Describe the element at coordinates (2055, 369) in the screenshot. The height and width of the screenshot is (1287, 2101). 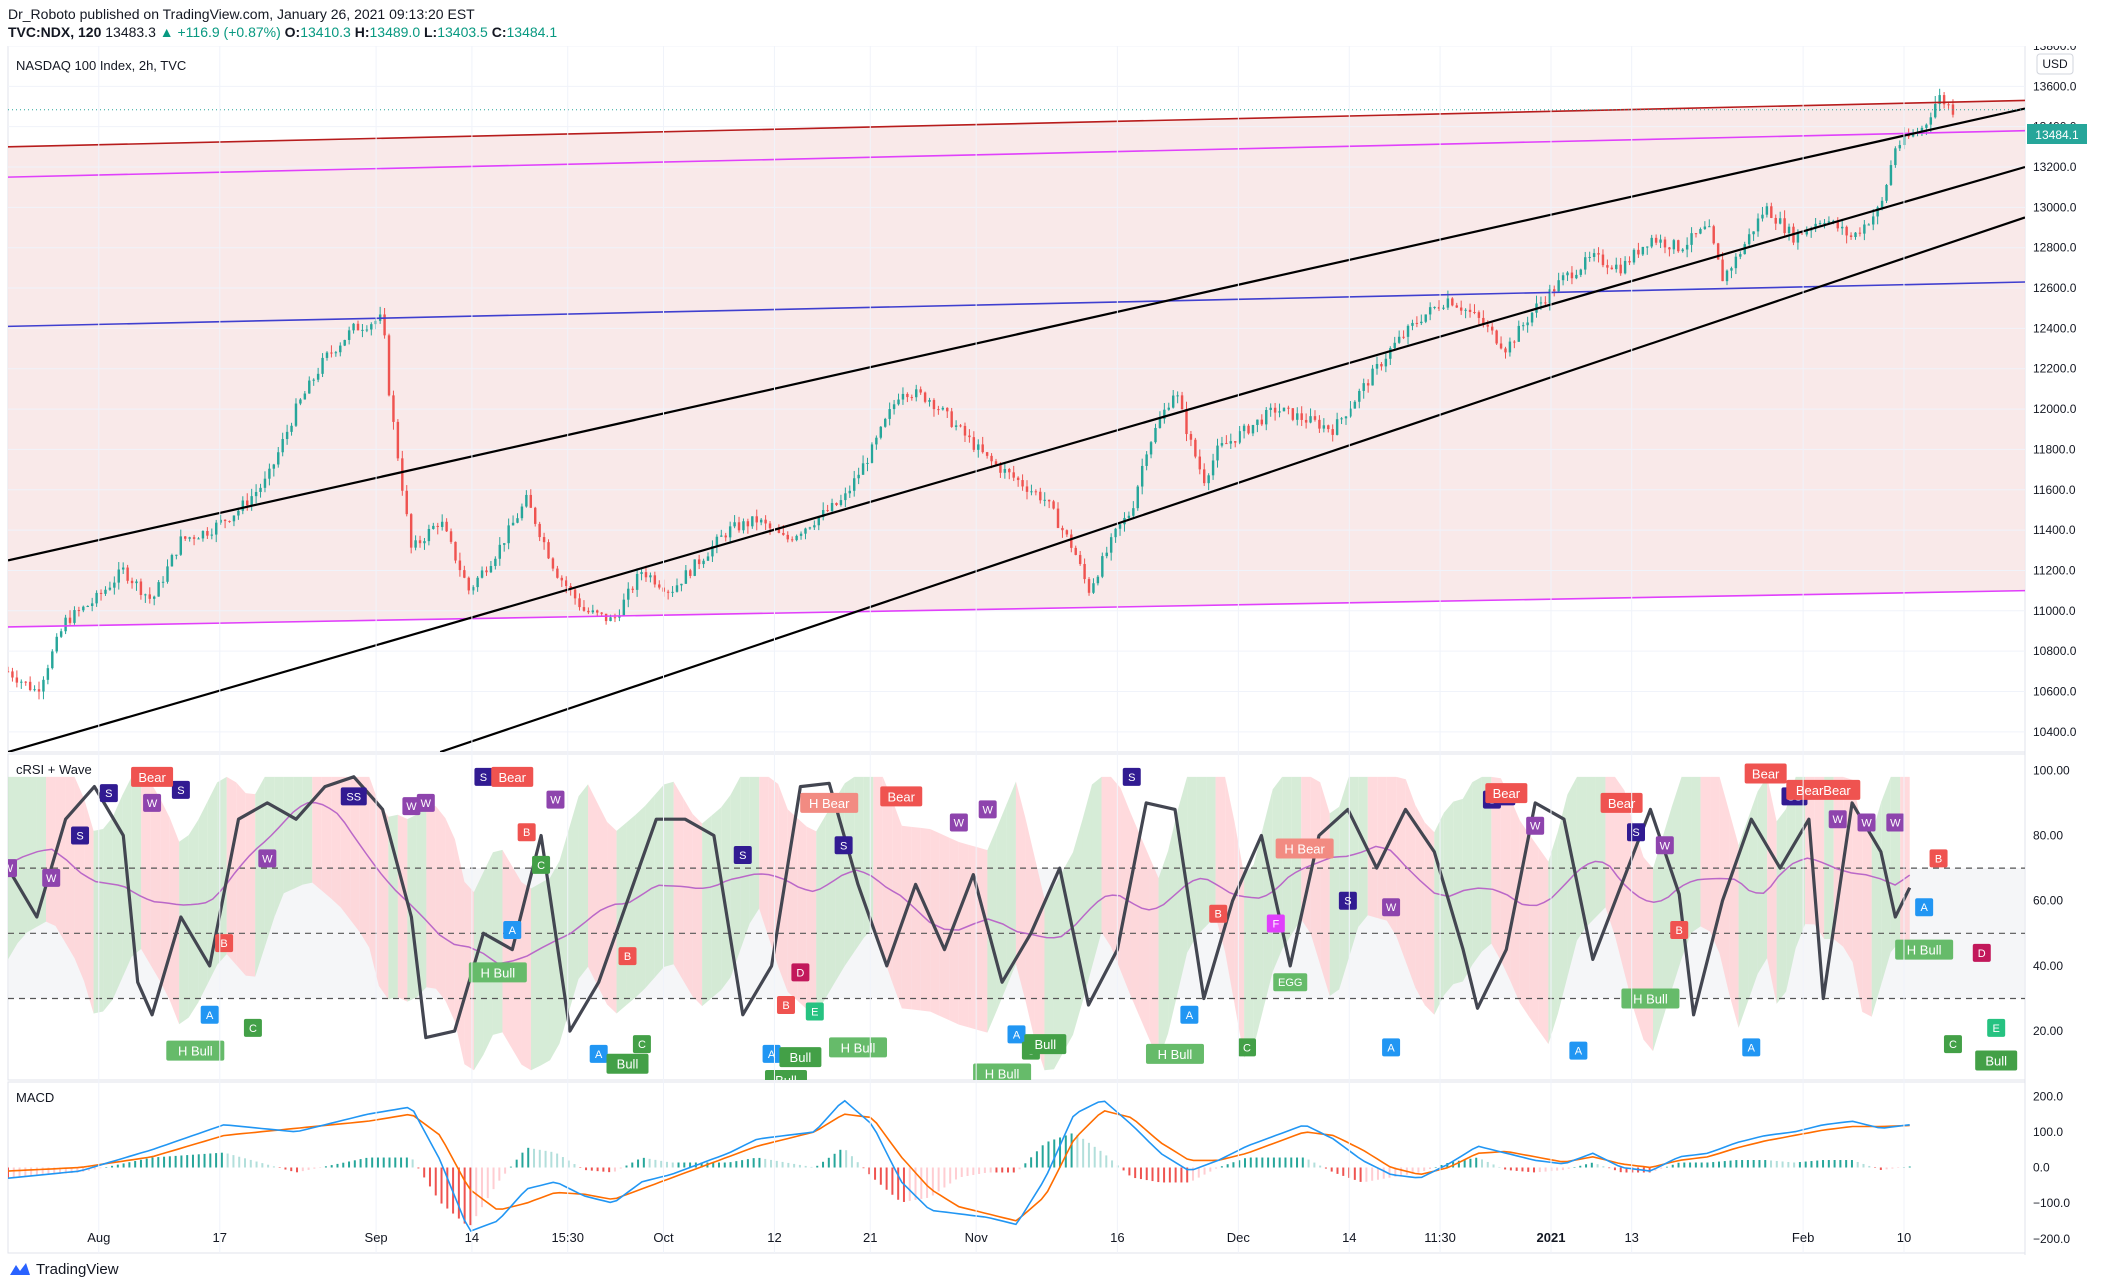
I see `price-tick-label: 12200.0` at that location.